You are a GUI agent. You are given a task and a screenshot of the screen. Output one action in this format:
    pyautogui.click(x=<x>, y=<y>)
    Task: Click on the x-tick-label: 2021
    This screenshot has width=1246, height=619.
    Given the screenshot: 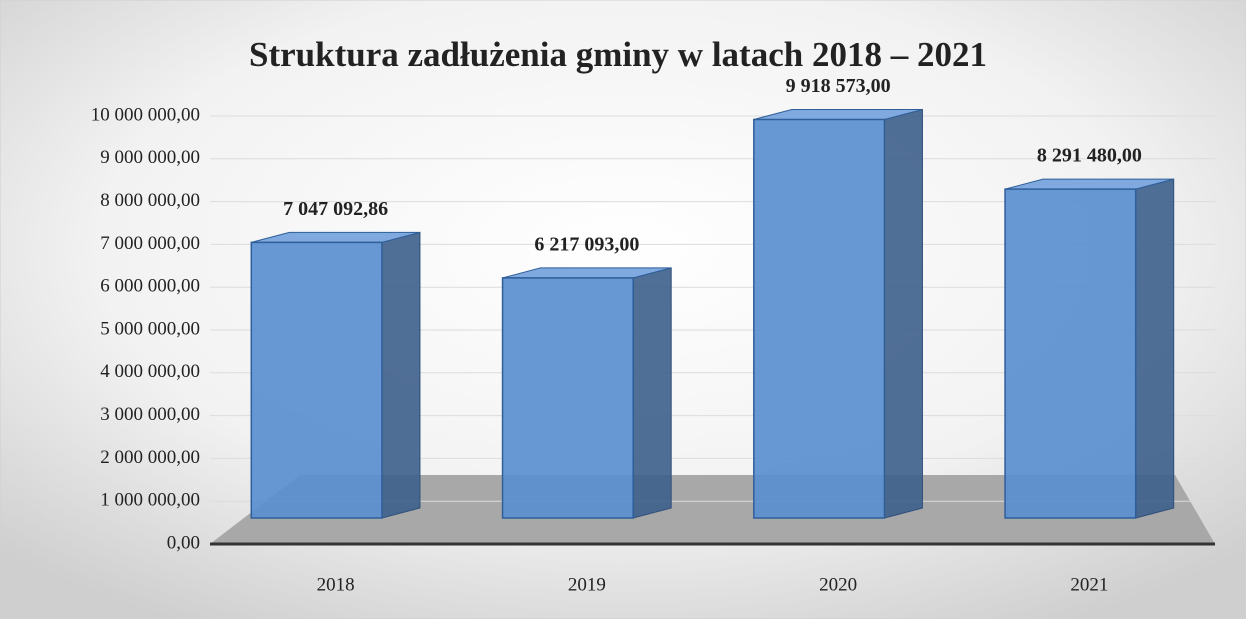 What is the action you would take?
    pyautogui.click(x=1089, y=584)
    